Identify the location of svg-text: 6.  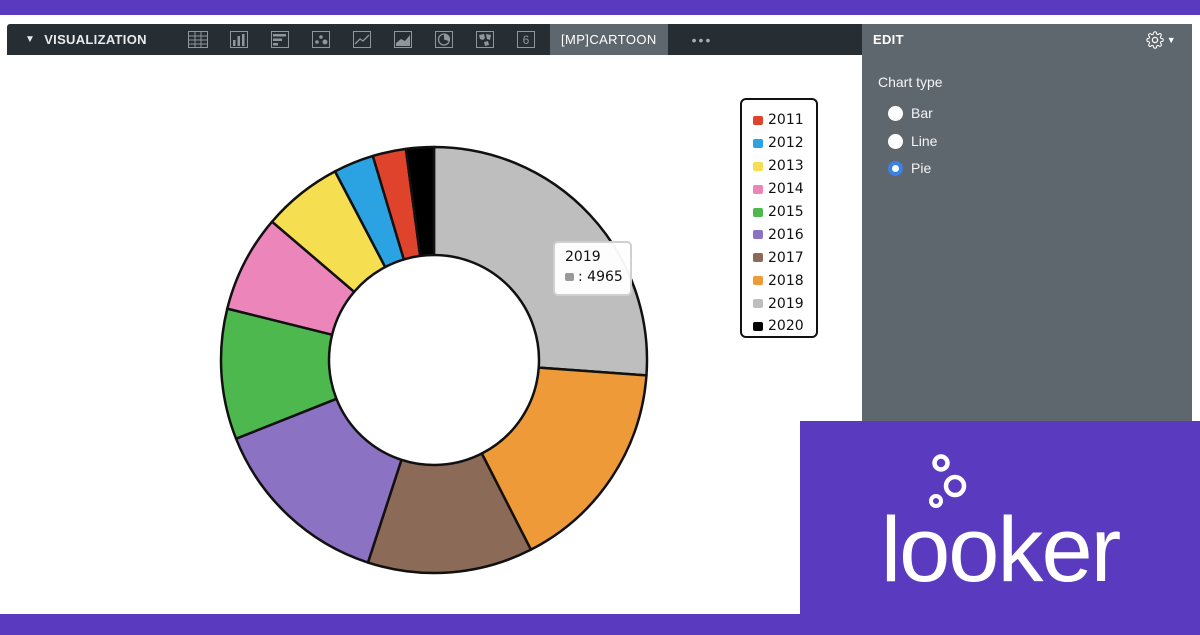
(525, 40).